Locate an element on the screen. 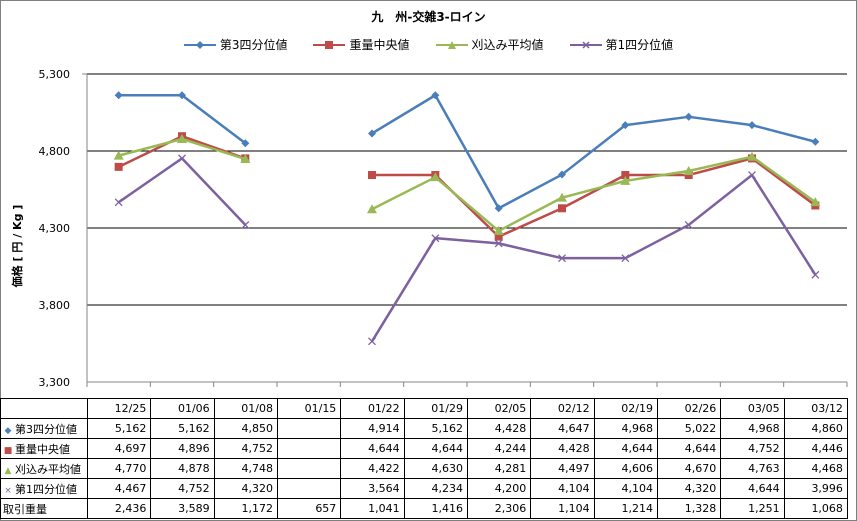 Image resolution: width=857 pixels, height=521 pixels. row-header: ◆ 第3四分位値 is located at coordinates (44, 428).